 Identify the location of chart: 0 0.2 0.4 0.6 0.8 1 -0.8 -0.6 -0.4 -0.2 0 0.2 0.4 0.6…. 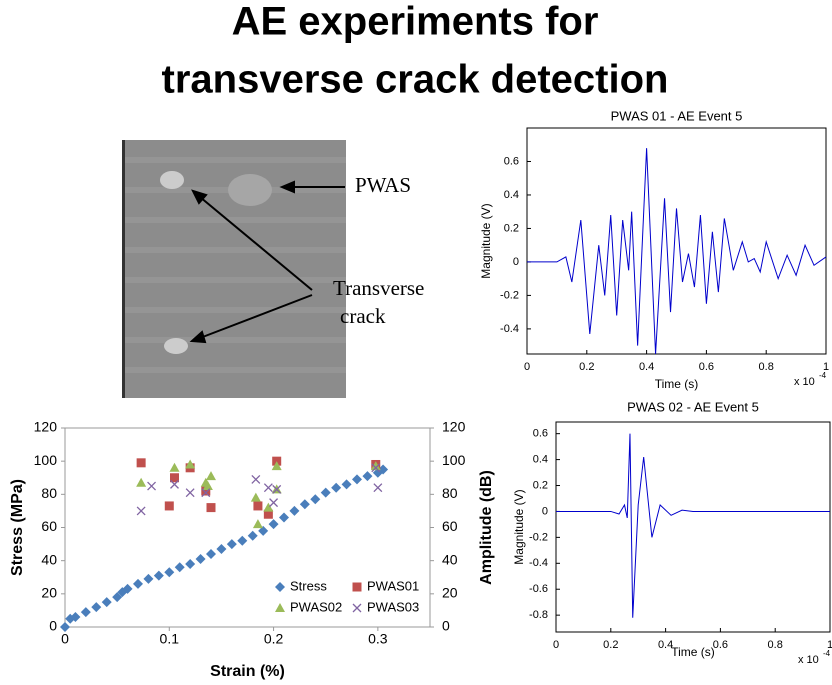
(672, 532).